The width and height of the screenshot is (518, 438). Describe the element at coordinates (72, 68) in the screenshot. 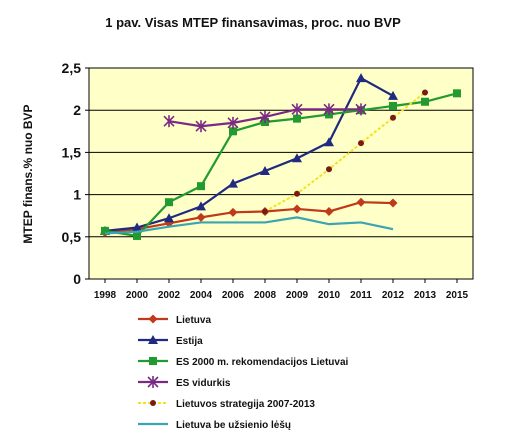

I see `y-tick-label: 2,5` at that location.